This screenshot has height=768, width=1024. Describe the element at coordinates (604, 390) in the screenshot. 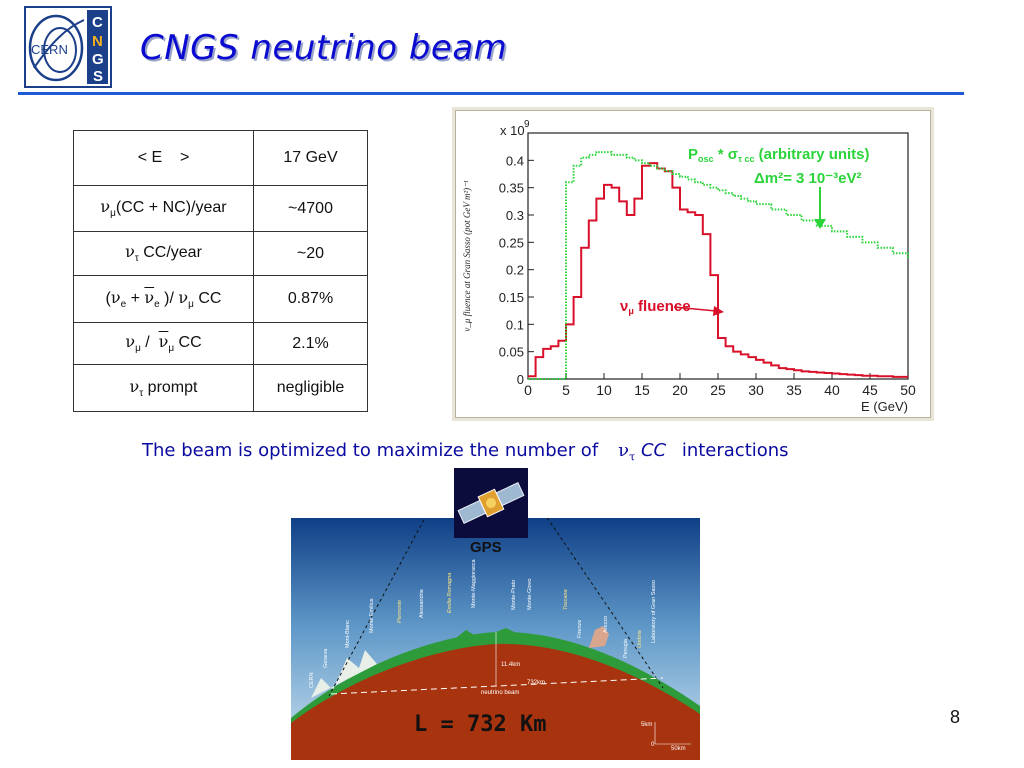

I see `x-tick-label: 10` at that location.